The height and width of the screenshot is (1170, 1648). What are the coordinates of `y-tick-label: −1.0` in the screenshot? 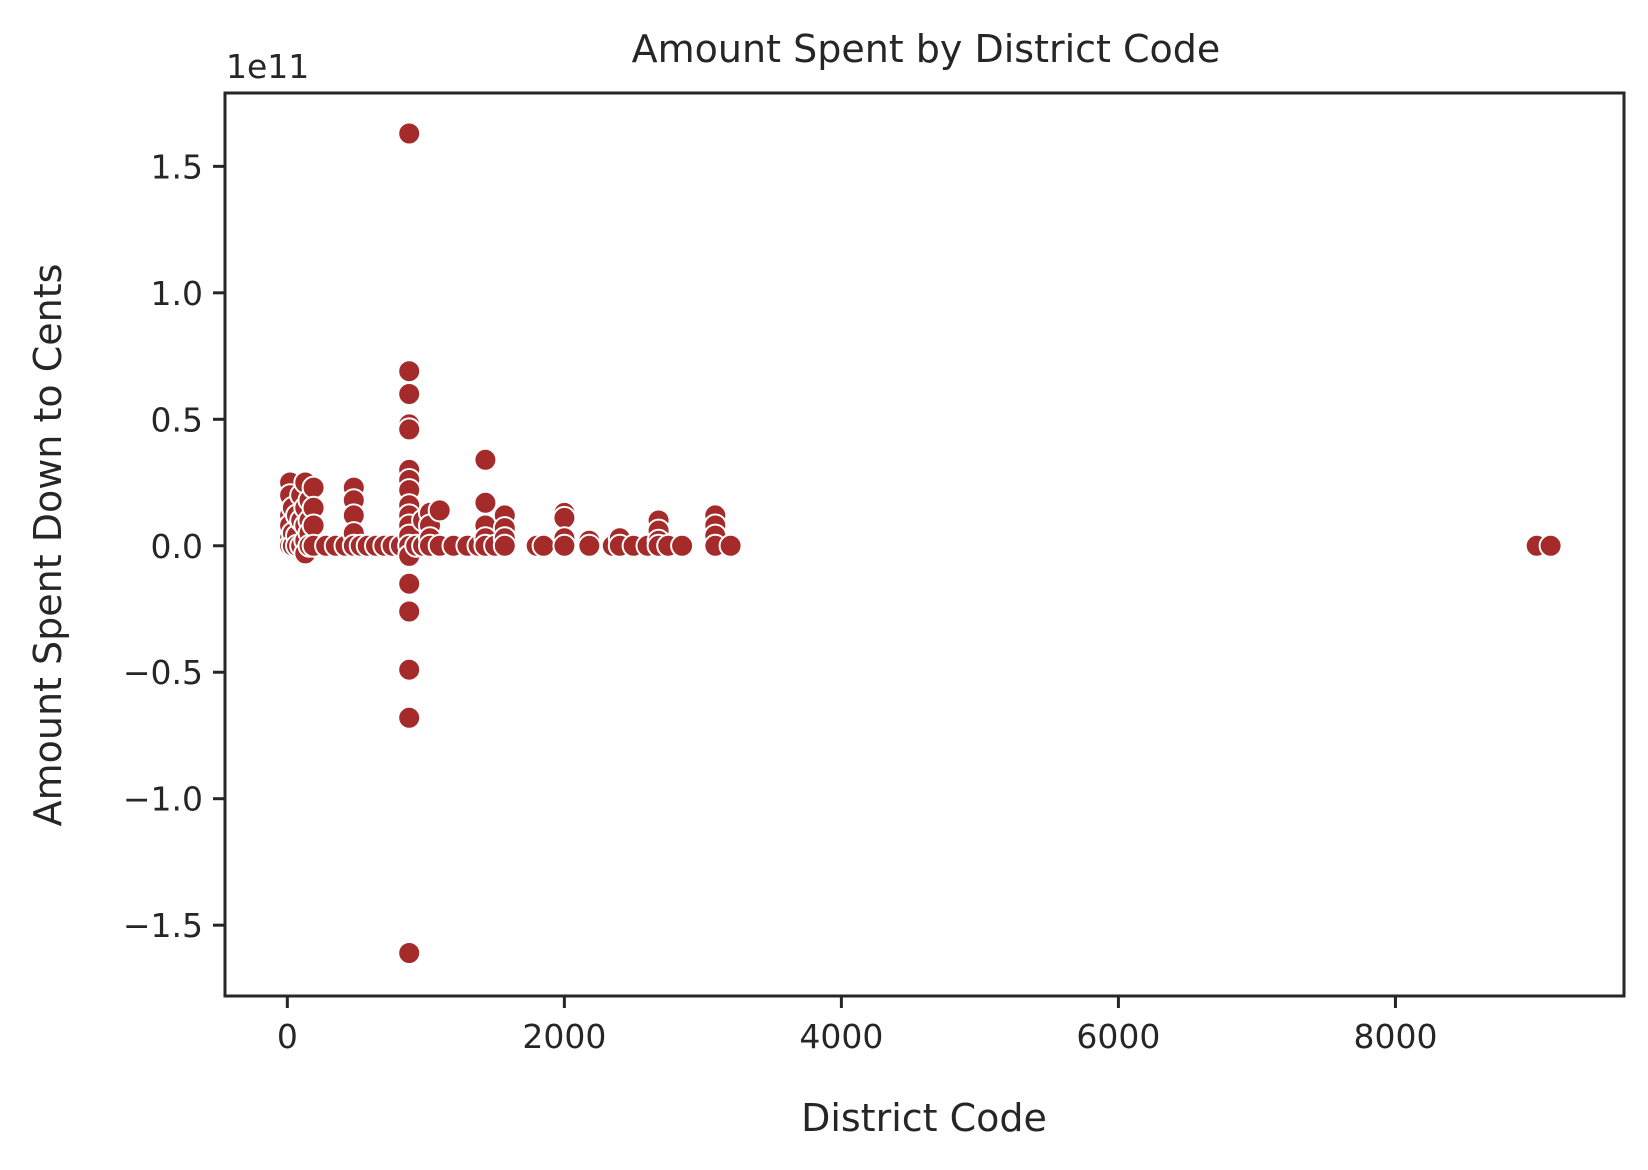 It's located at (163, 799).